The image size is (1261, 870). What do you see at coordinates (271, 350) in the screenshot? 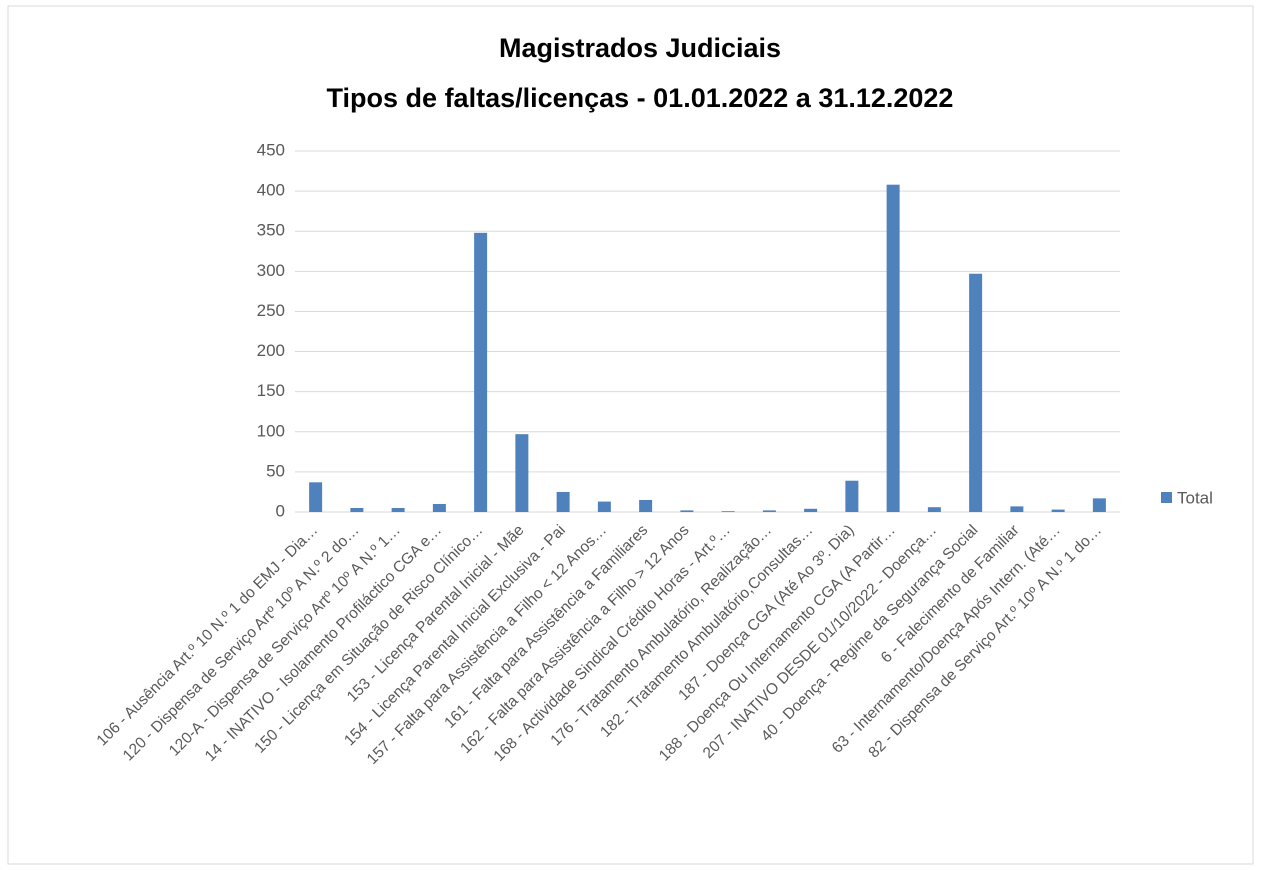
I see `y-tick-label: 200` at bounding box center [271, 350].